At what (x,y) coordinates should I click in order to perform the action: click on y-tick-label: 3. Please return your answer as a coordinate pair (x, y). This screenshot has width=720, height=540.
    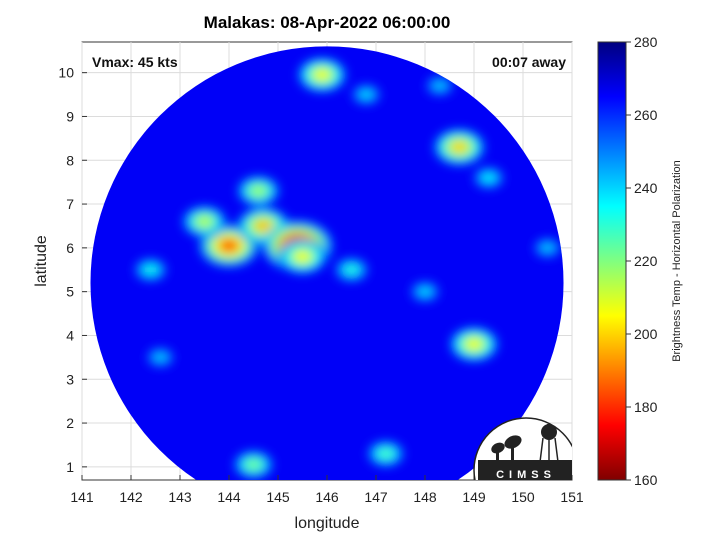
    Looking at the image, I should click on (70, 379).